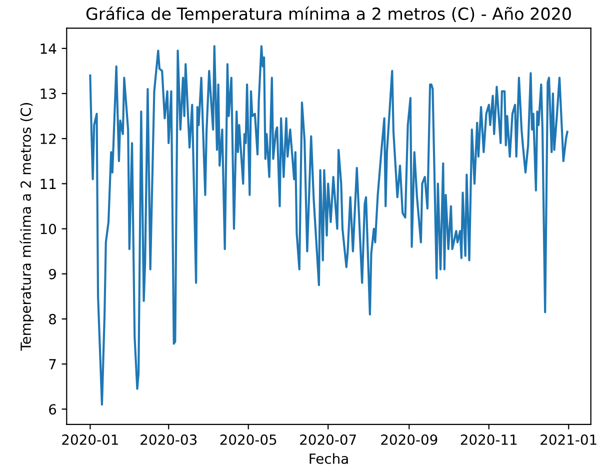 The height and width of the screenshot is (469, 606). Describe the element at coordinates (48, 139) in the screenshot. I see `y-tick-label: 12` at that location.